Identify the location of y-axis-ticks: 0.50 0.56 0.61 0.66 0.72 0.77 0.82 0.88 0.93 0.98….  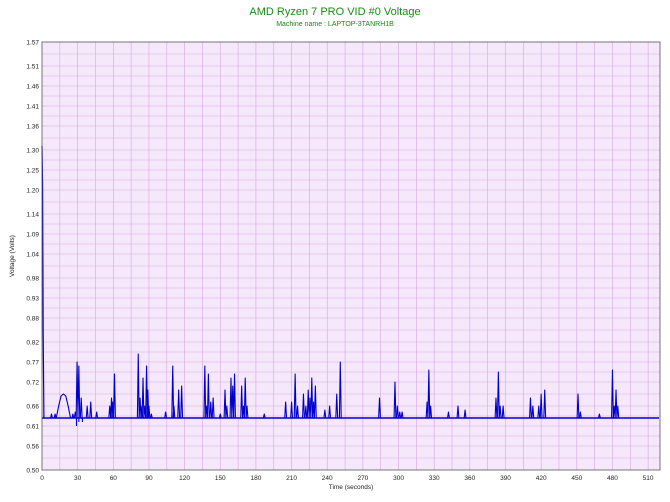
(32, 256).